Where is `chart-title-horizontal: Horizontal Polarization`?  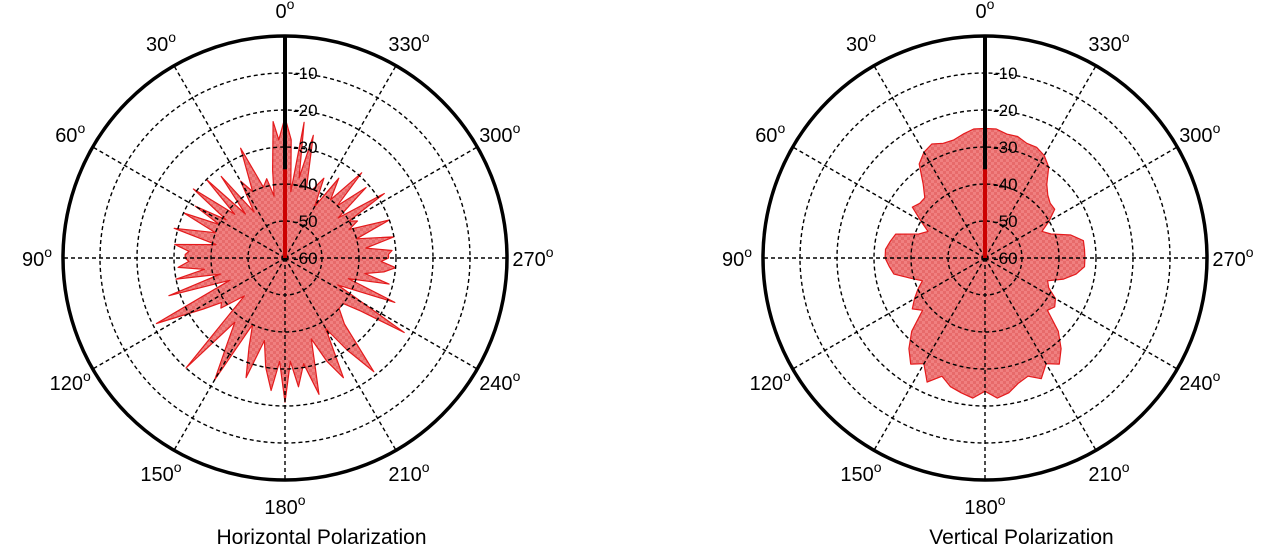 chart-title-horizontal: Horizontal Polarization is located at coordinates (321, 537).